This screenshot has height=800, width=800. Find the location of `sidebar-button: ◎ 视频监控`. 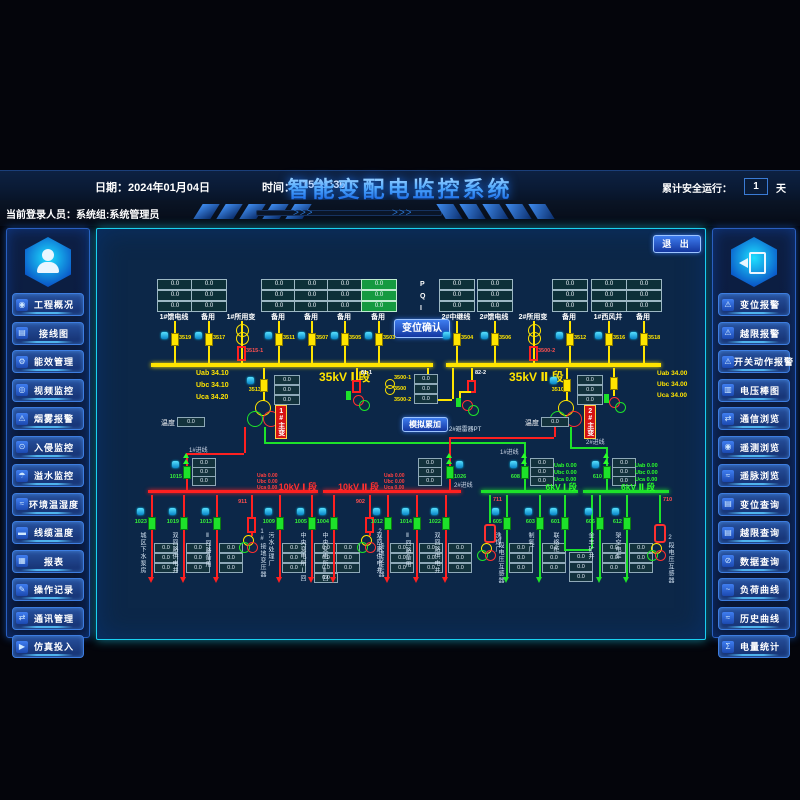

sidebar-button: ◎ 视频监控 is located at coordinates (48, 390).